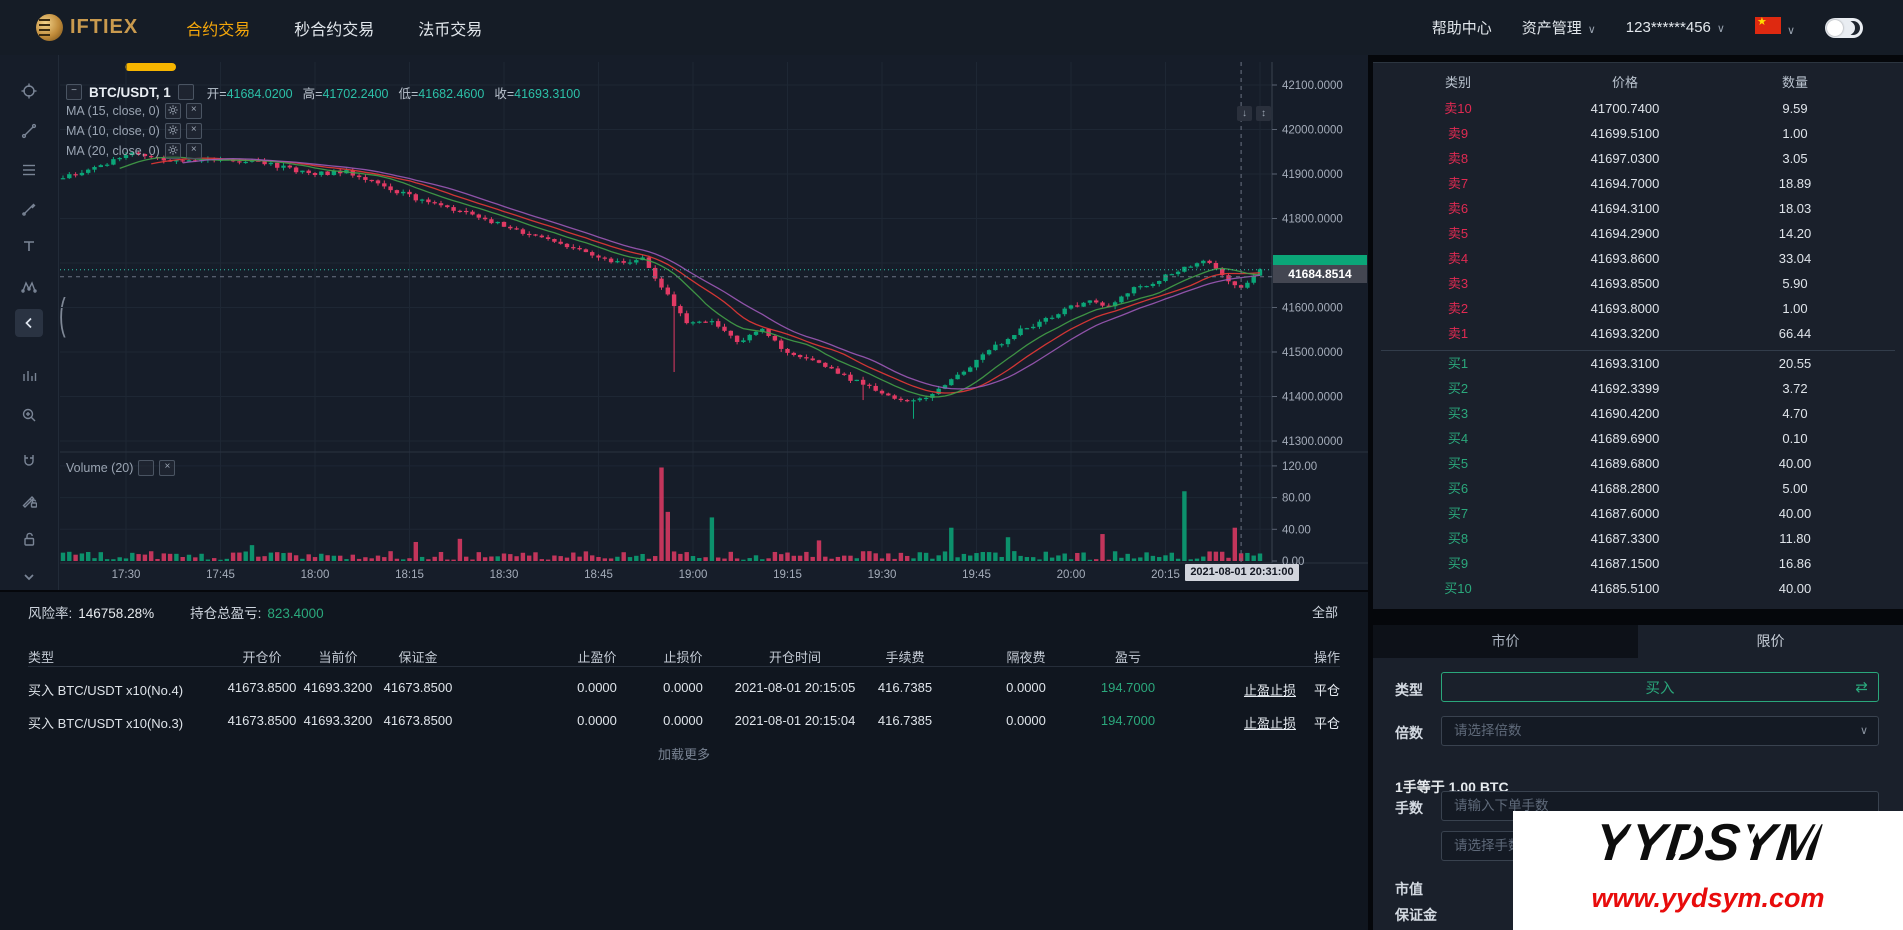 The height and width of the screenshot is (930, 1903). What do you see at coordinates (106, 723) in the screenshot?
I see `position-type: 买入 BTC/USDT x10(No.3)` at bounding box center [106, 723].